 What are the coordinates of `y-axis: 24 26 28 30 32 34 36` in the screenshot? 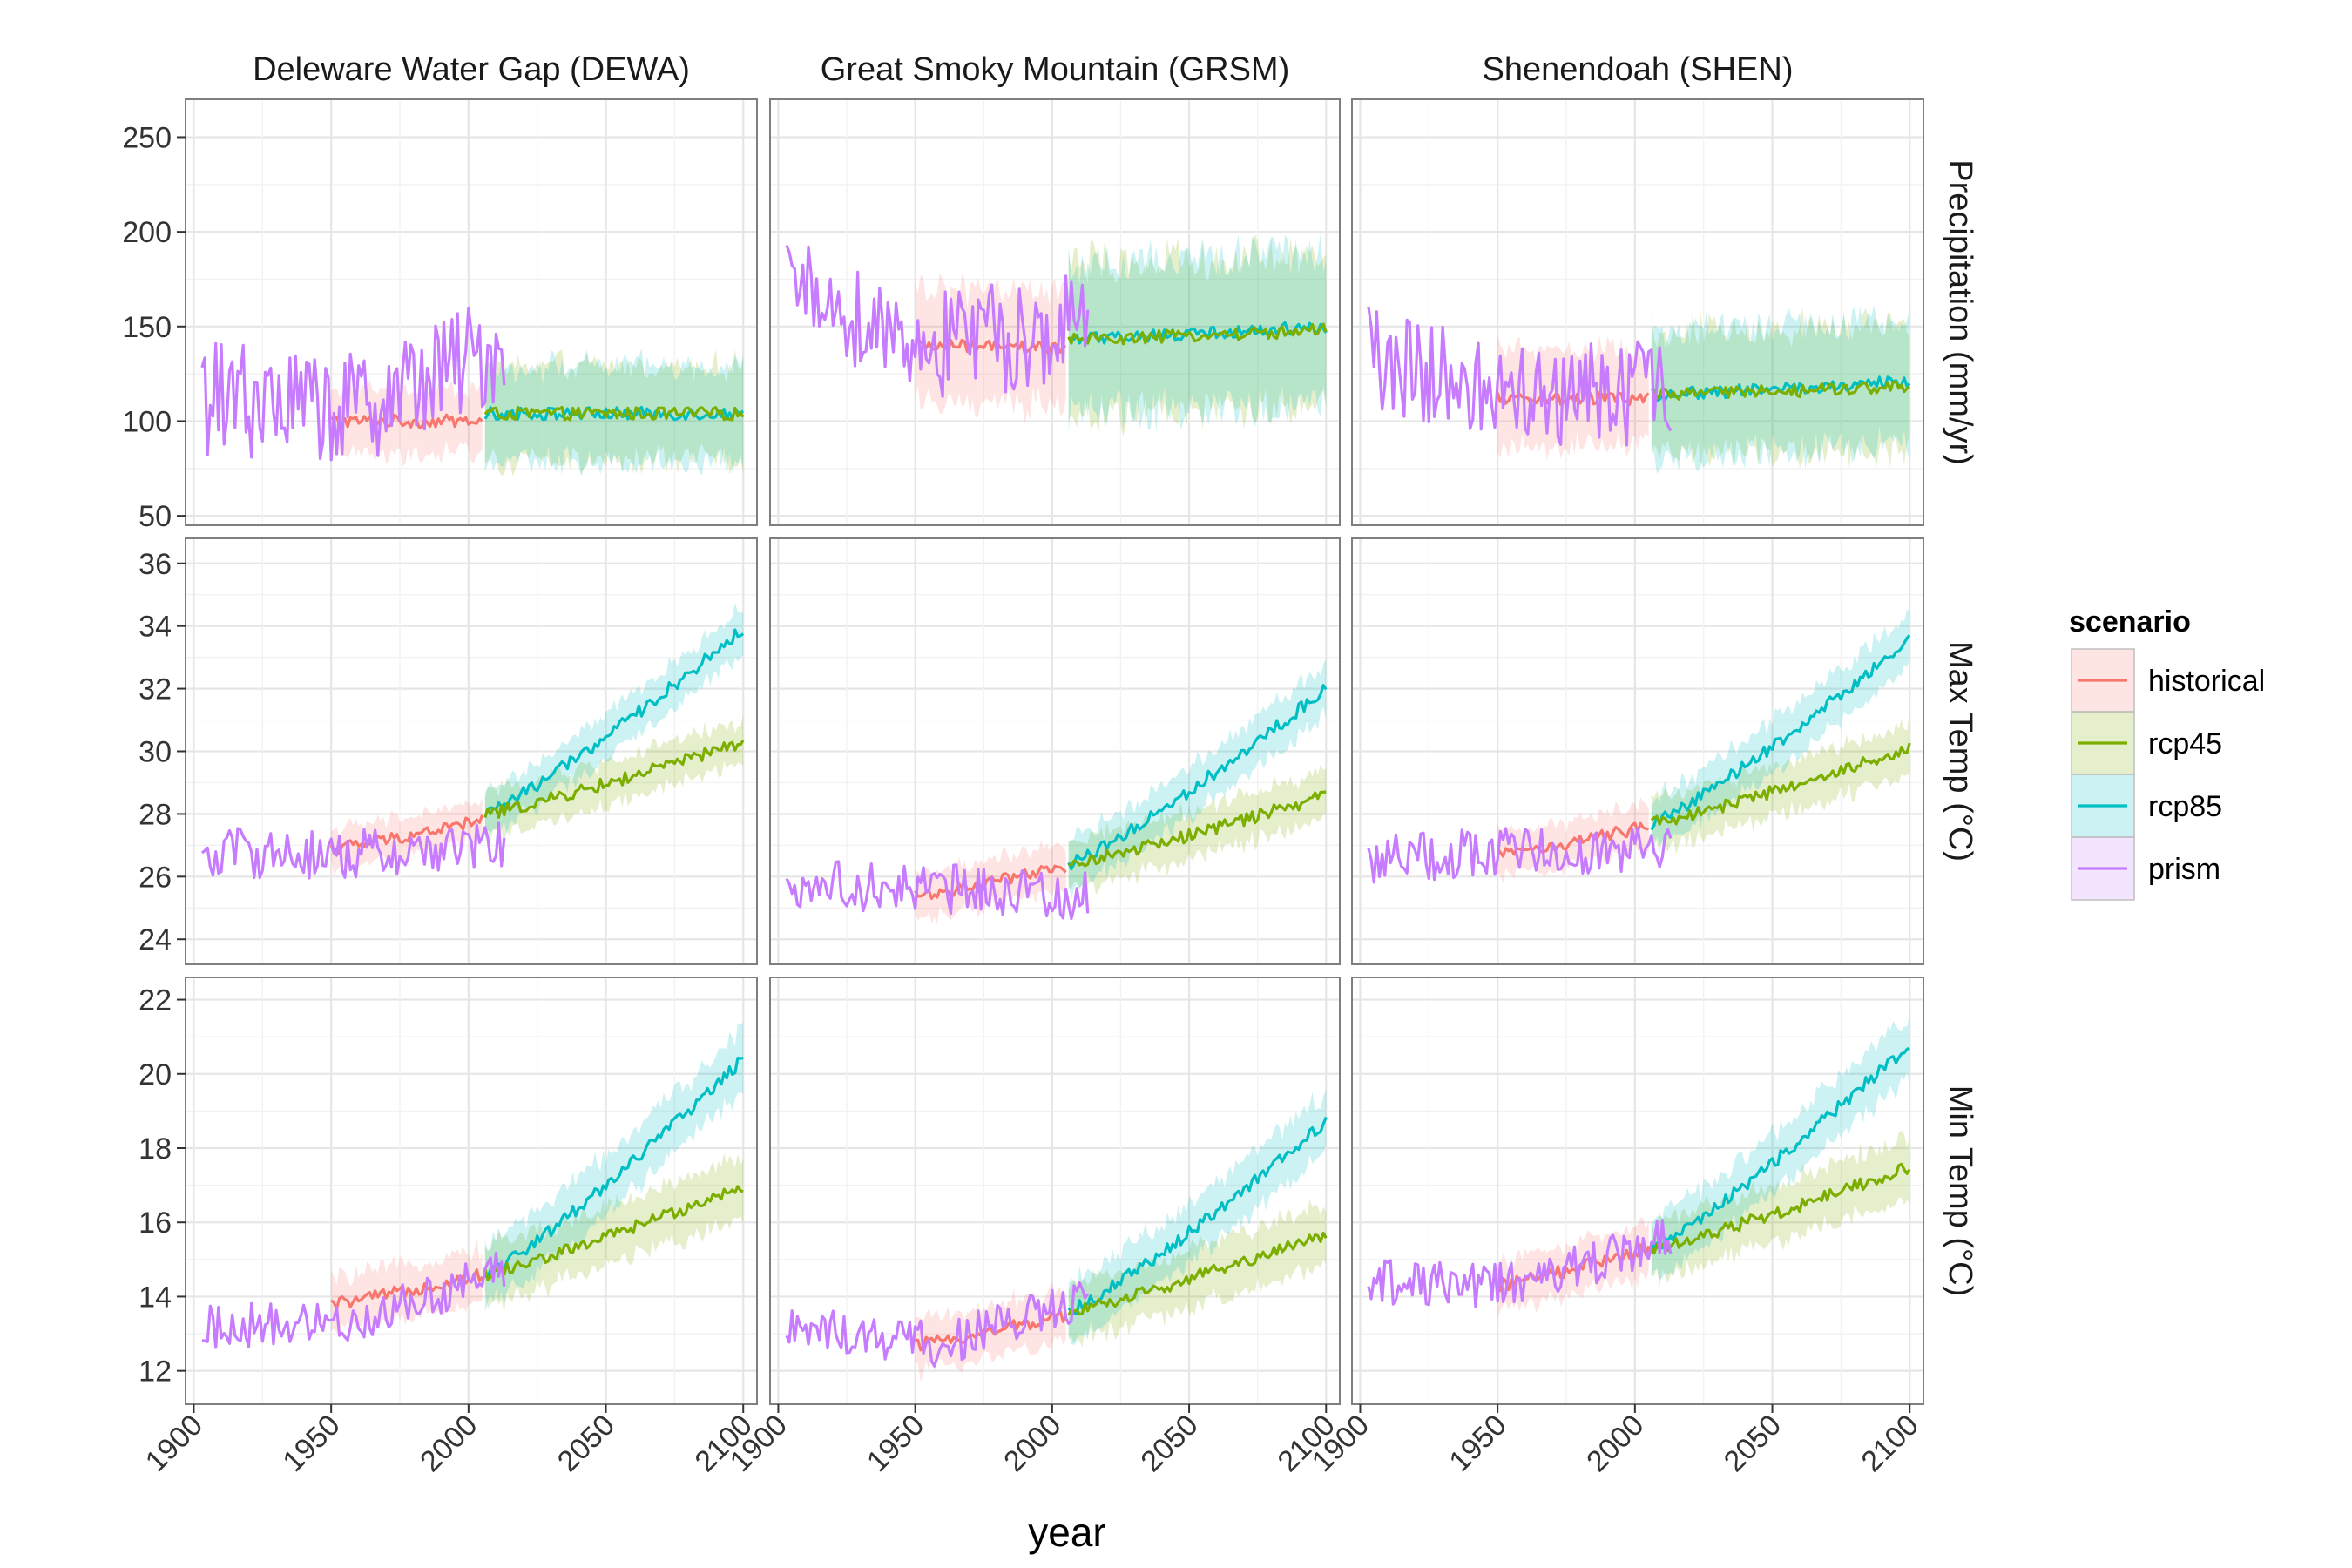 It's located at (162, 752).